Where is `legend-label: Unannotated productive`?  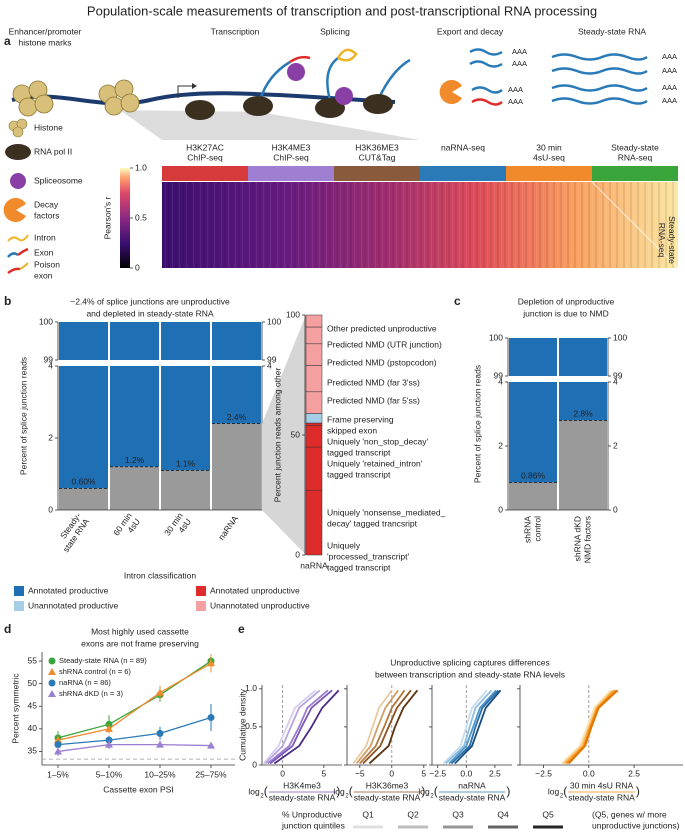 legend-label: Unannotated productive is located at coordinates (73, 605).